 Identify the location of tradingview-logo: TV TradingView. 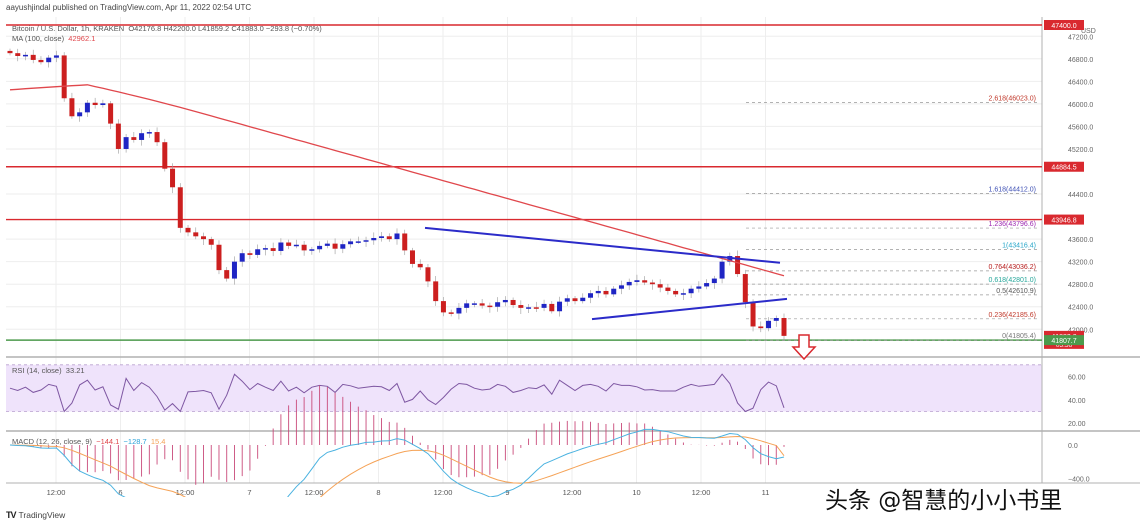
(35, 515).